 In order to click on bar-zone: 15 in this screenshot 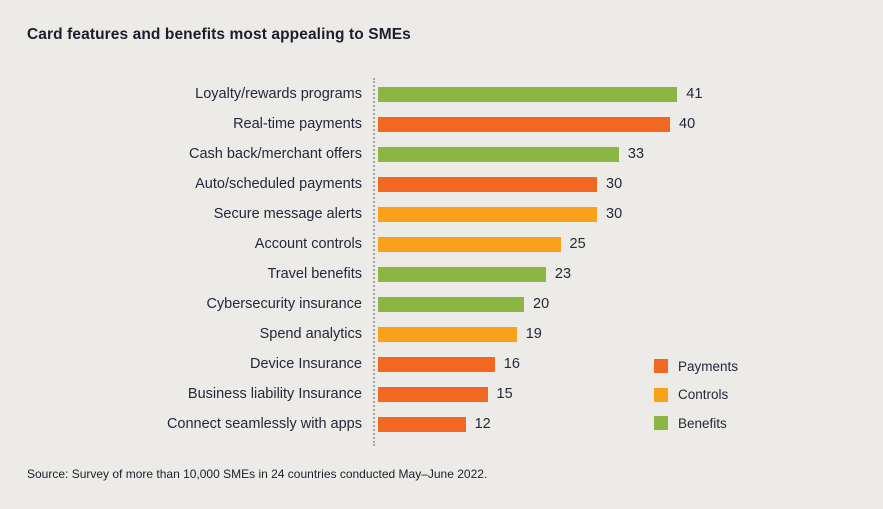, I will do `click(445, 394)`.